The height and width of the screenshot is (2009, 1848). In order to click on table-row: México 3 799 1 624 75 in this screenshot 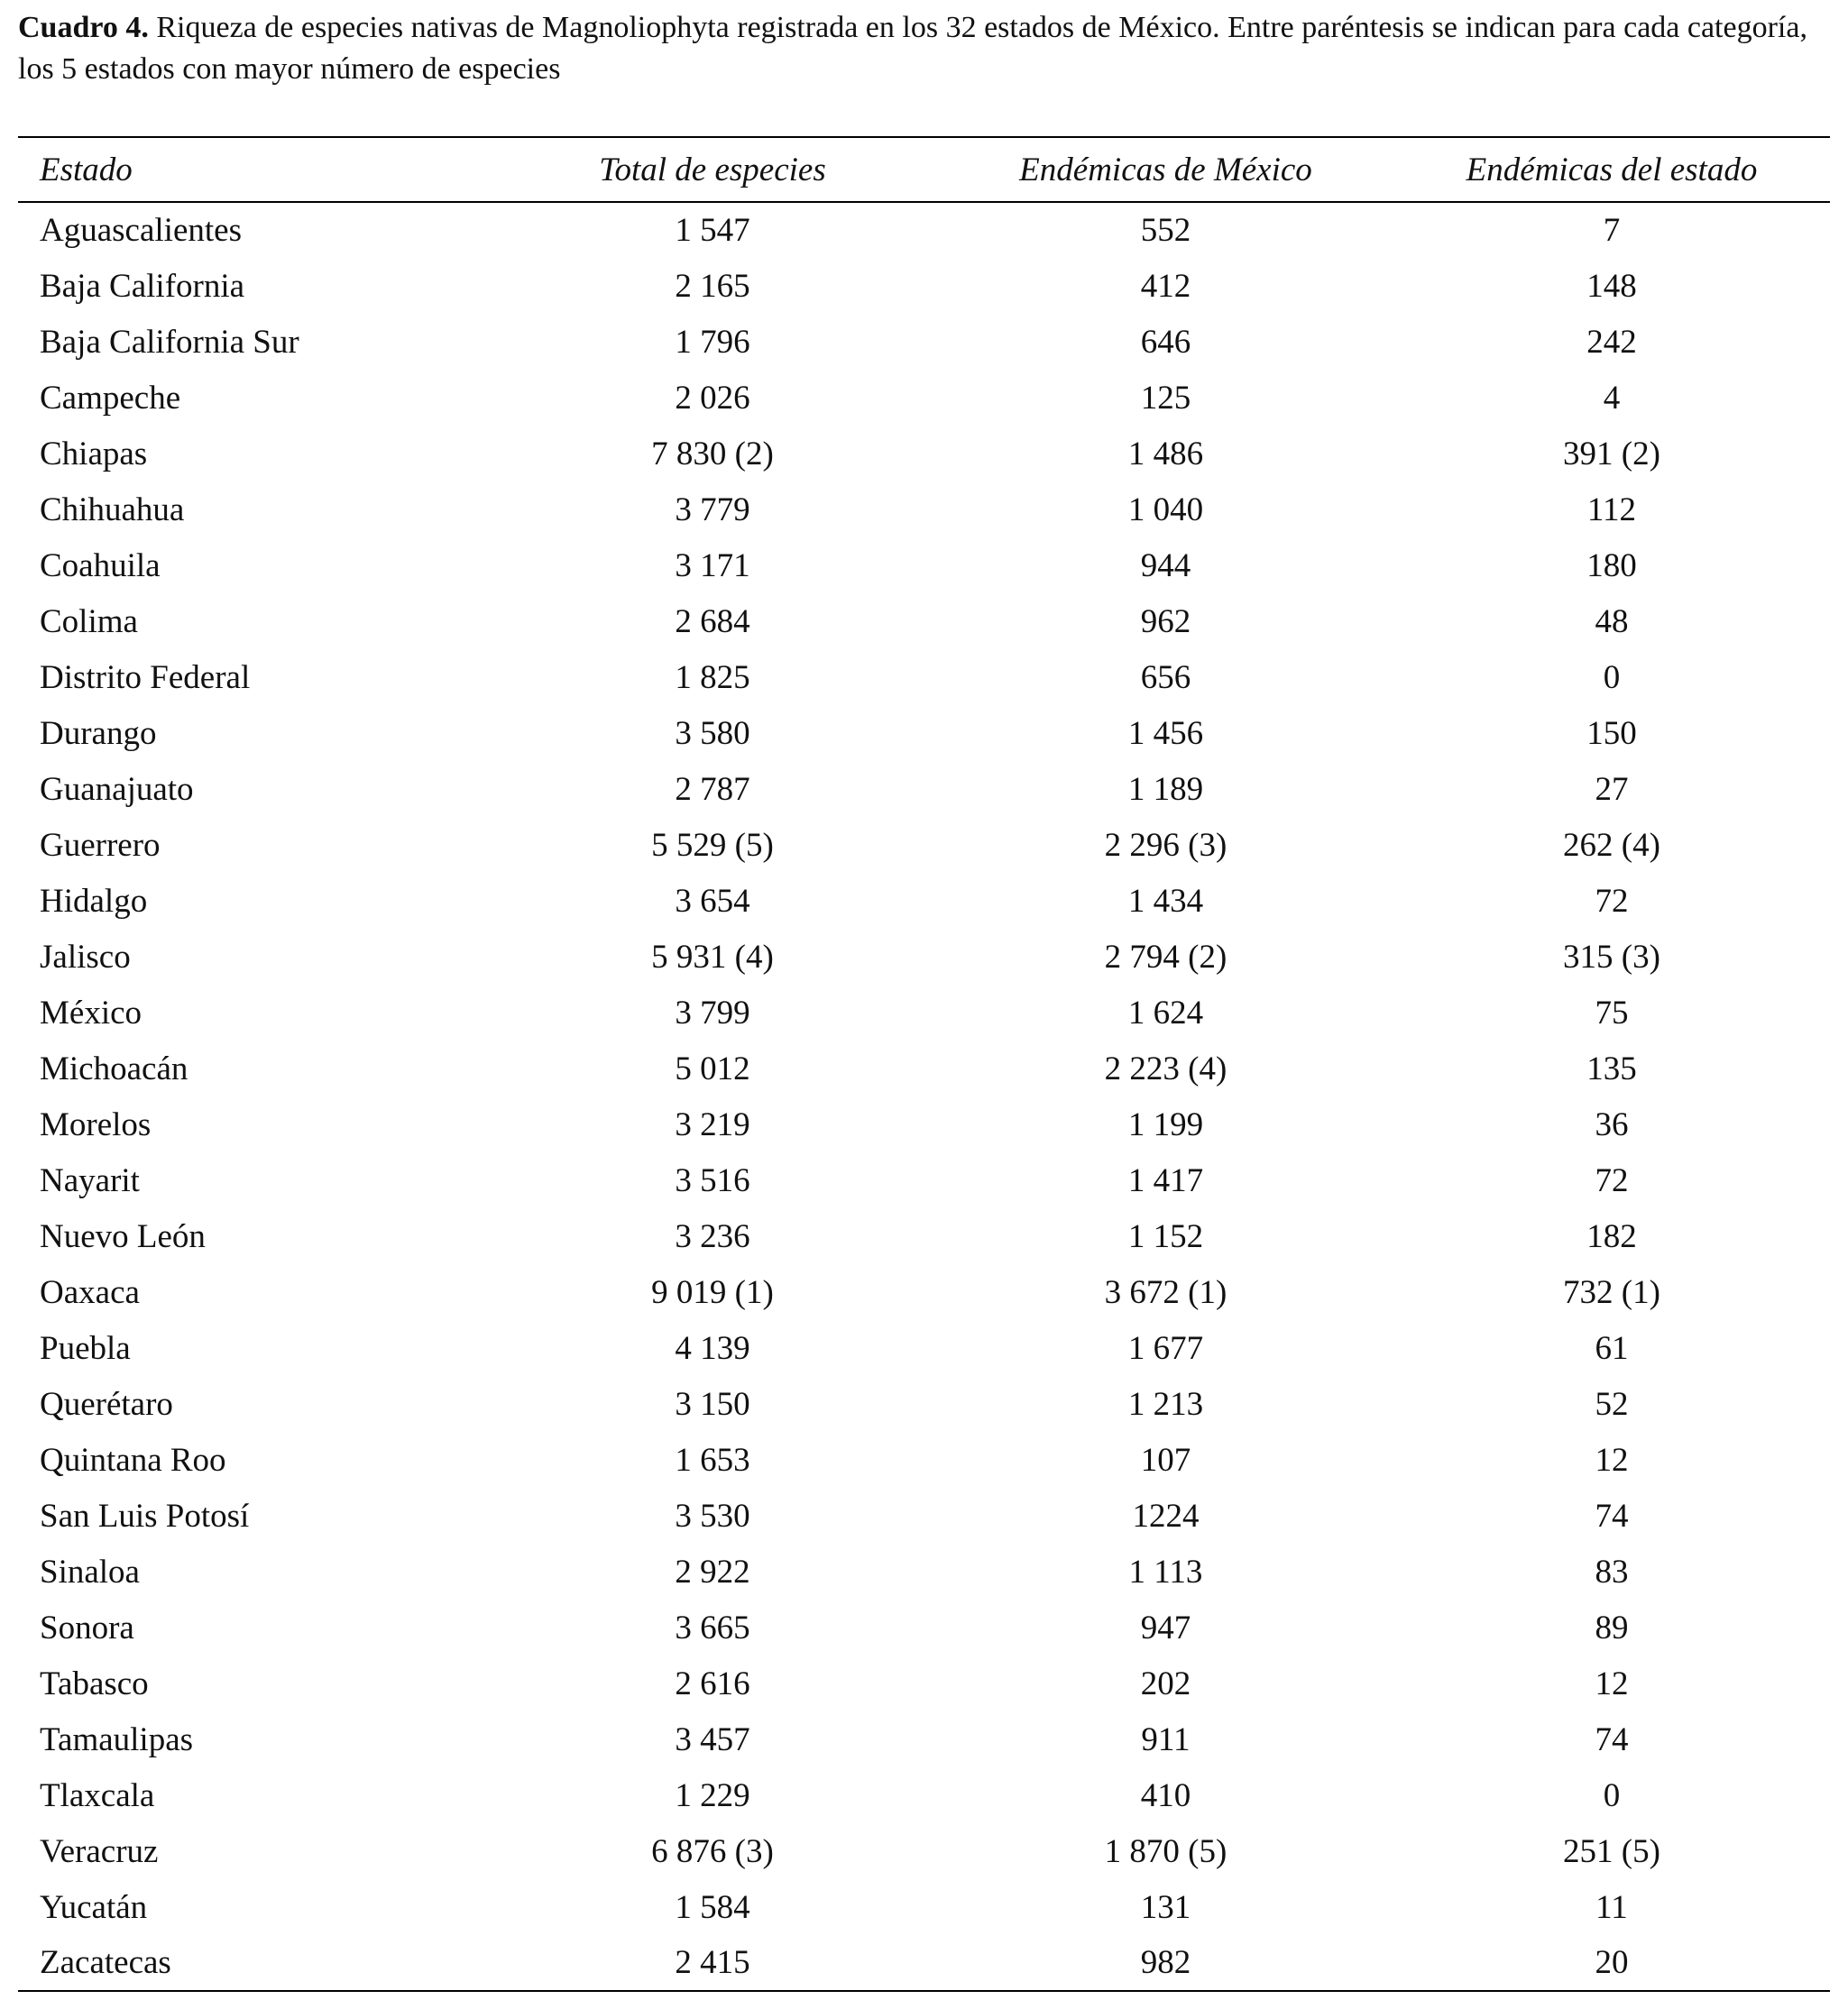, I will do `click(924, 1013)`.